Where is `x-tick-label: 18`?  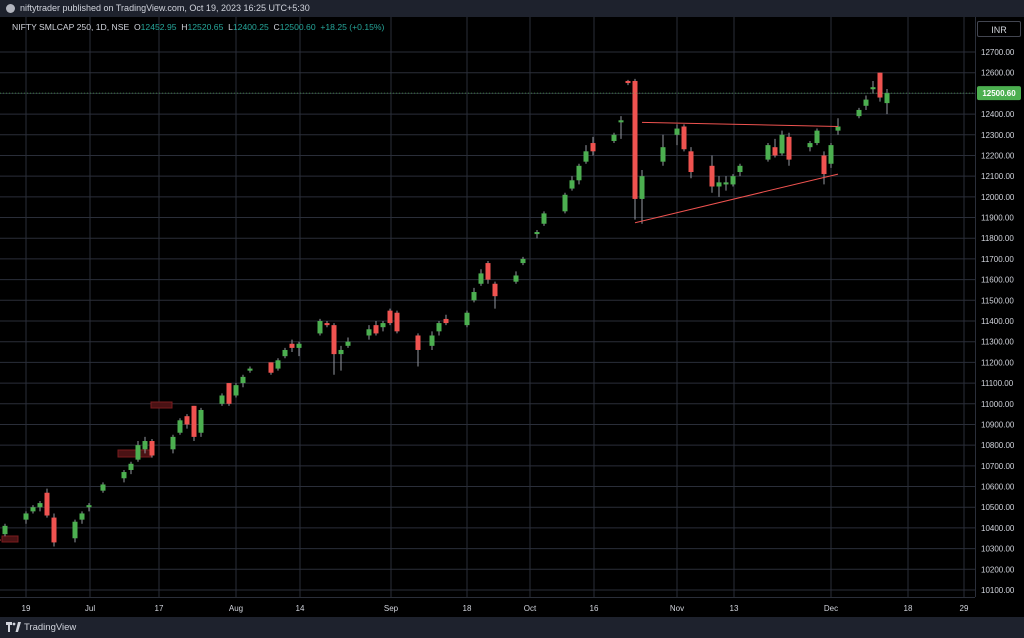 x-tick-label: 18 is located at coordinates (467, 608).